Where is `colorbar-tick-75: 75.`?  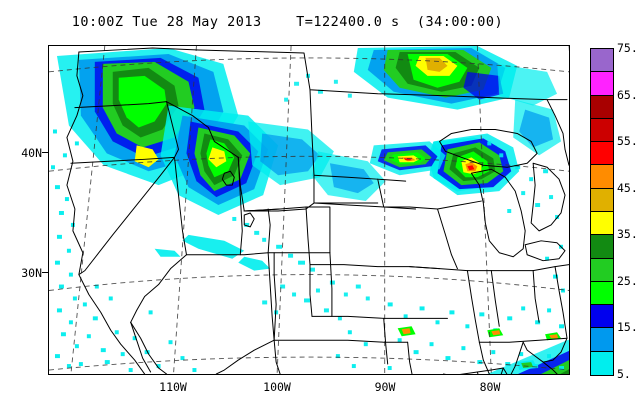 colorbar-tick-75: 75. is located at coordinates (627, 48).